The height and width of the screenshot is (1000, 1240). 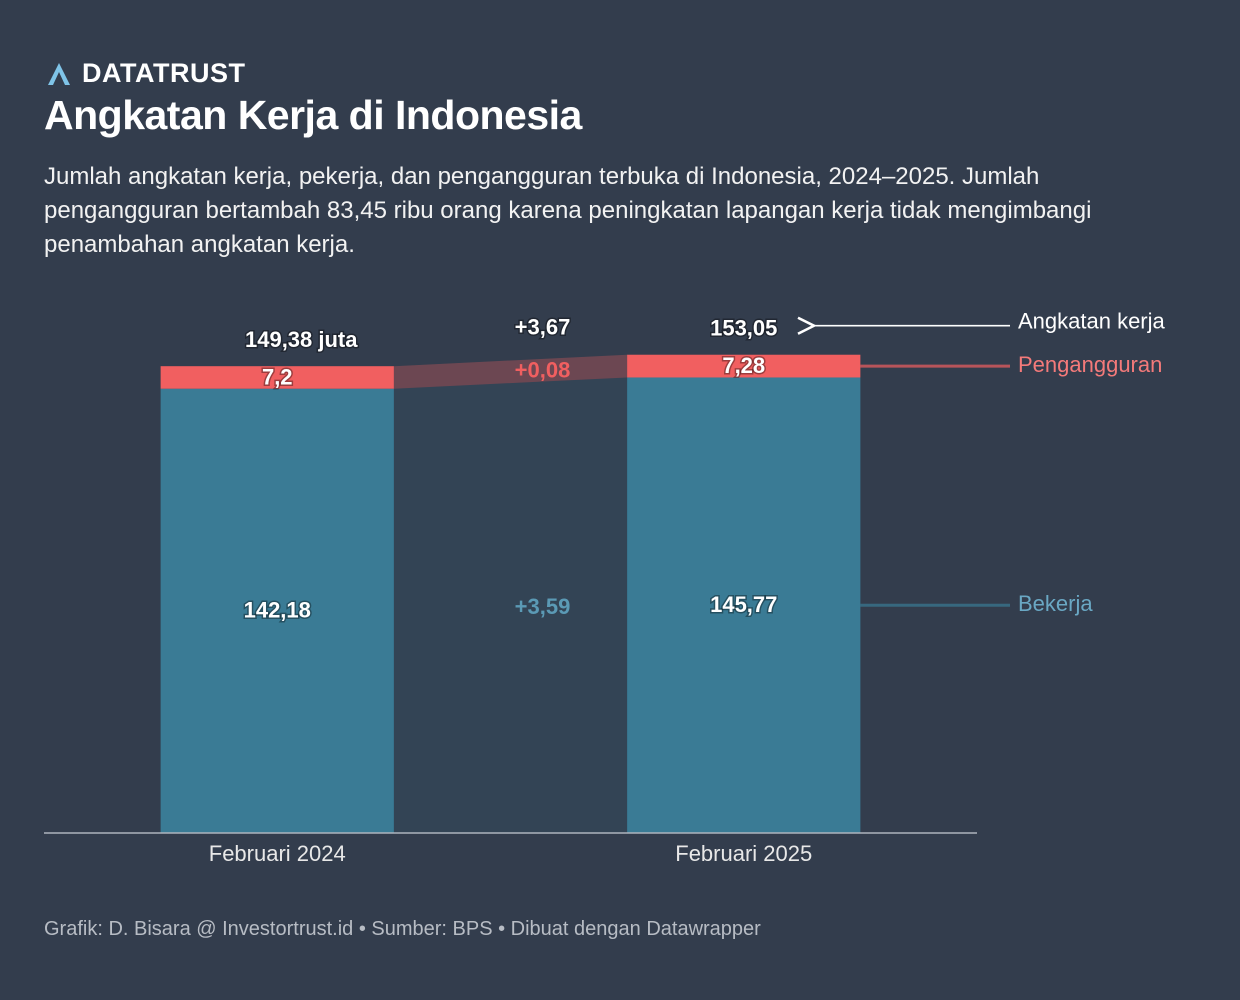 I want to click on change-label: +3,59, so click(x=543, y=606).